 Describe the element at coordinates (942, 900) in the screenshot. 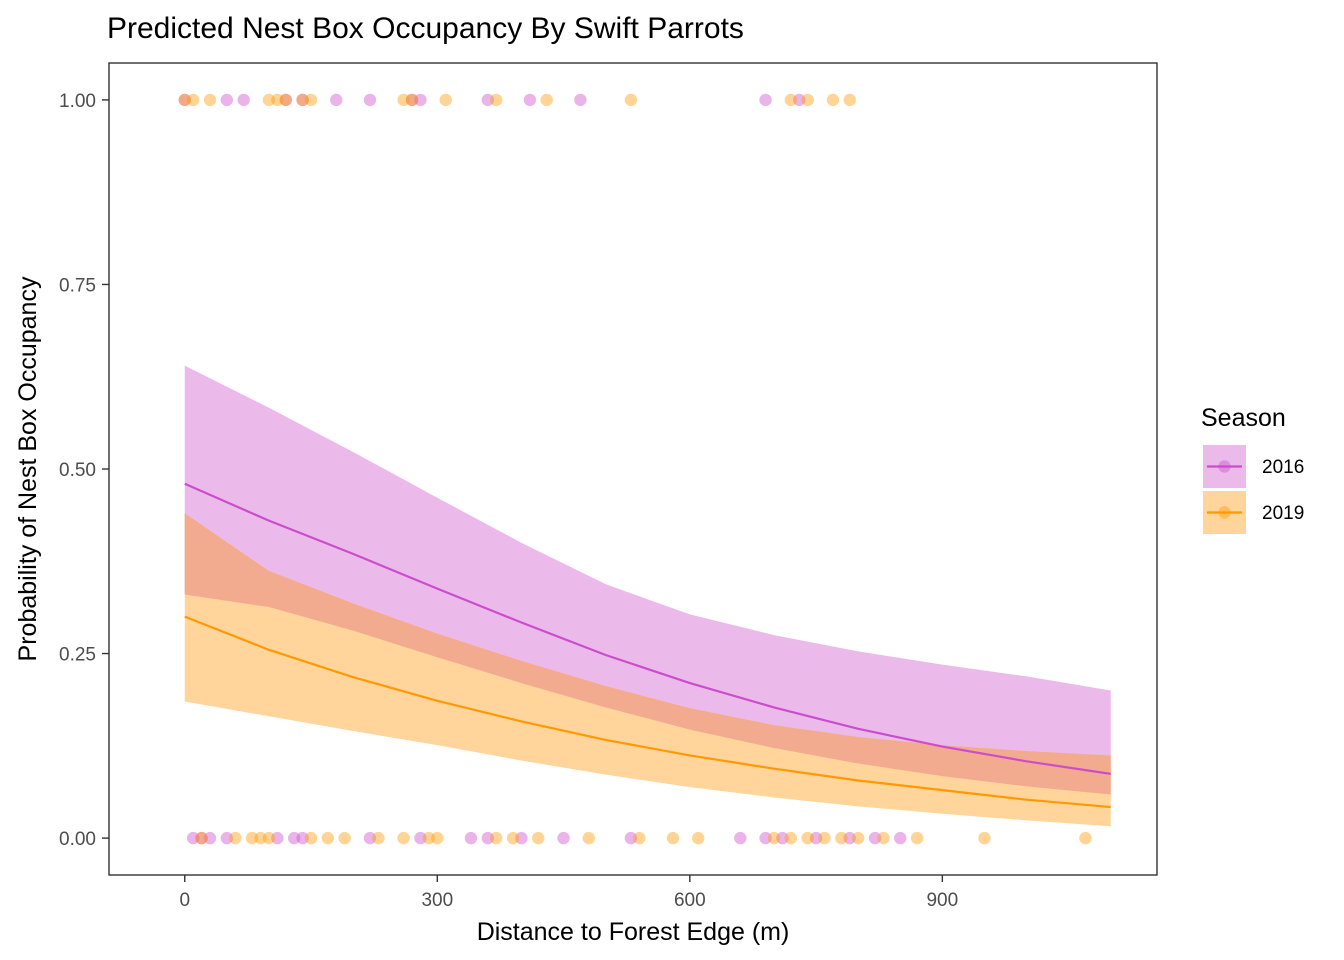

I see `x-tick-label: 900` at that location.